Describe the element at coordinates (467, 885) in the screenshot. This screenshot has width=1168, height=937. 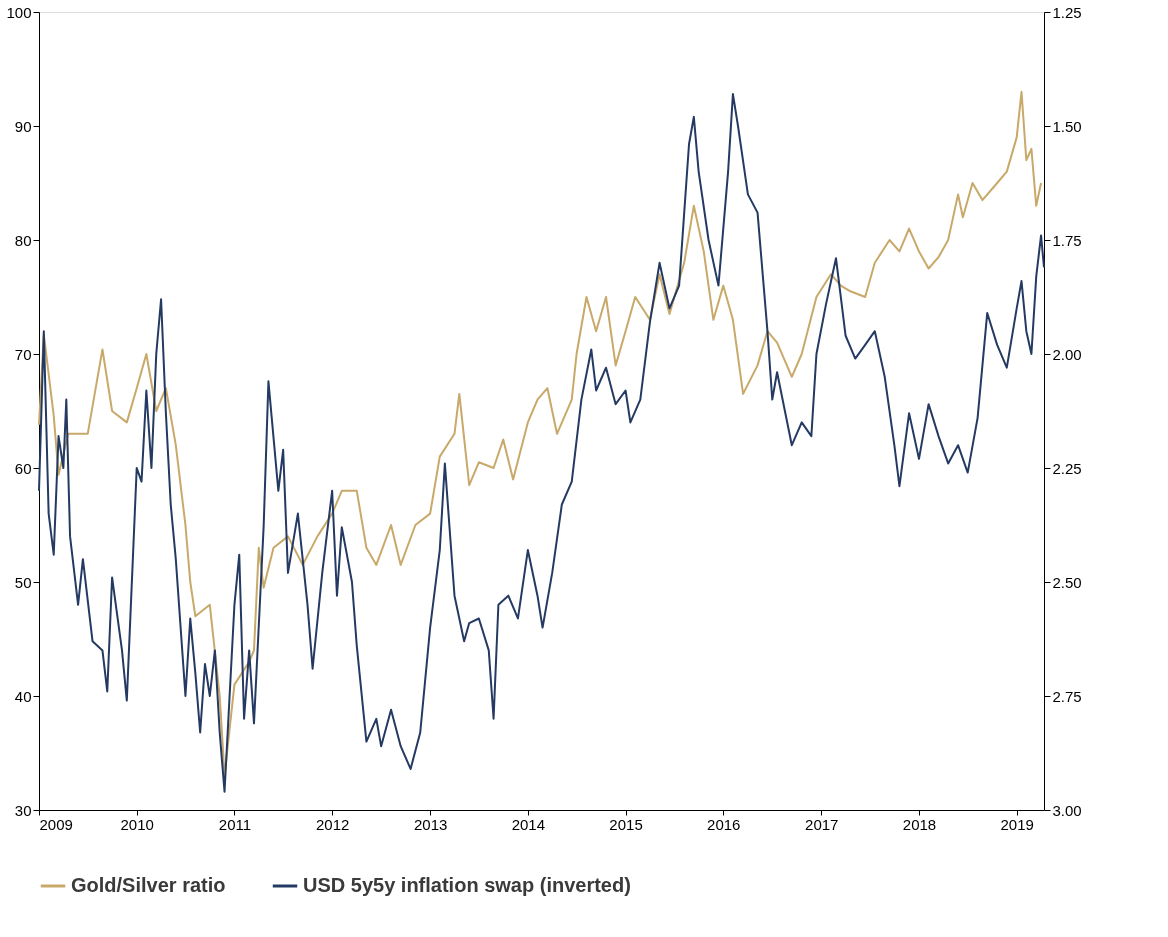
I see `legend-label: USD 5y5y inflation swap (inverted)` at that location.